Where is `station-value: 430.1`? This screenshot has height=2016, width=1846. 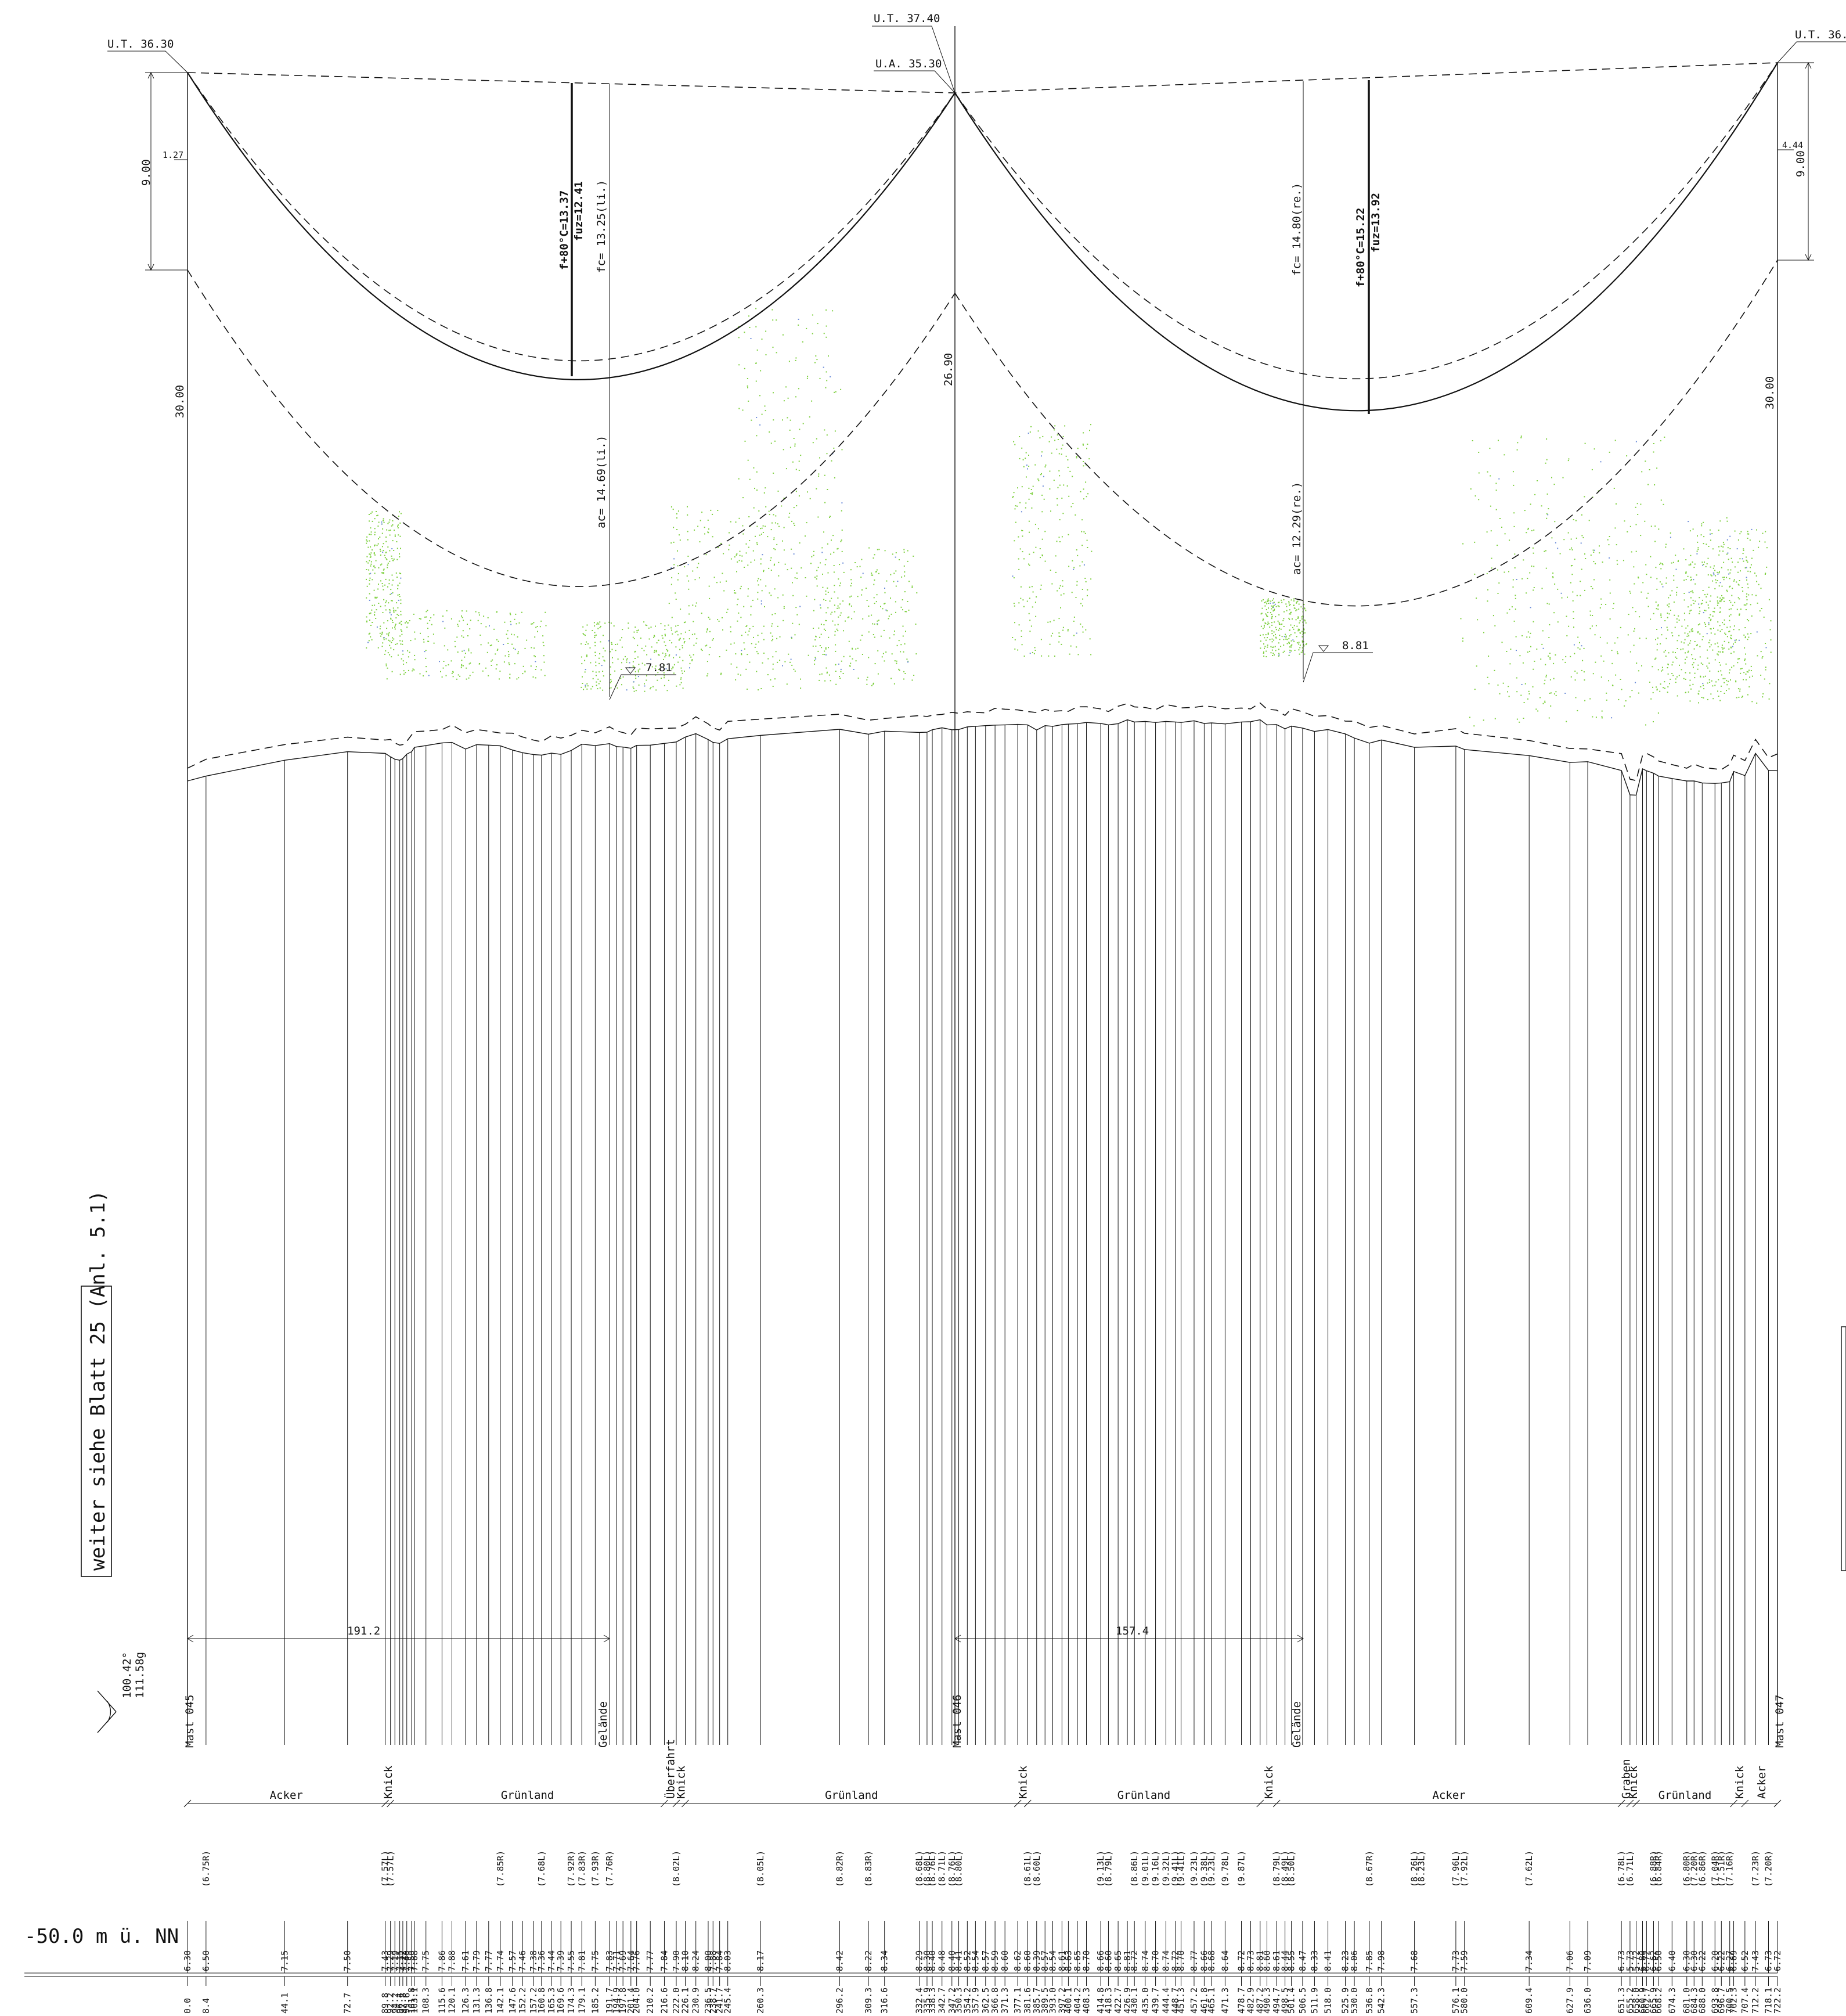 station-value: 430.1 is located at coordinates (1134, 2001).